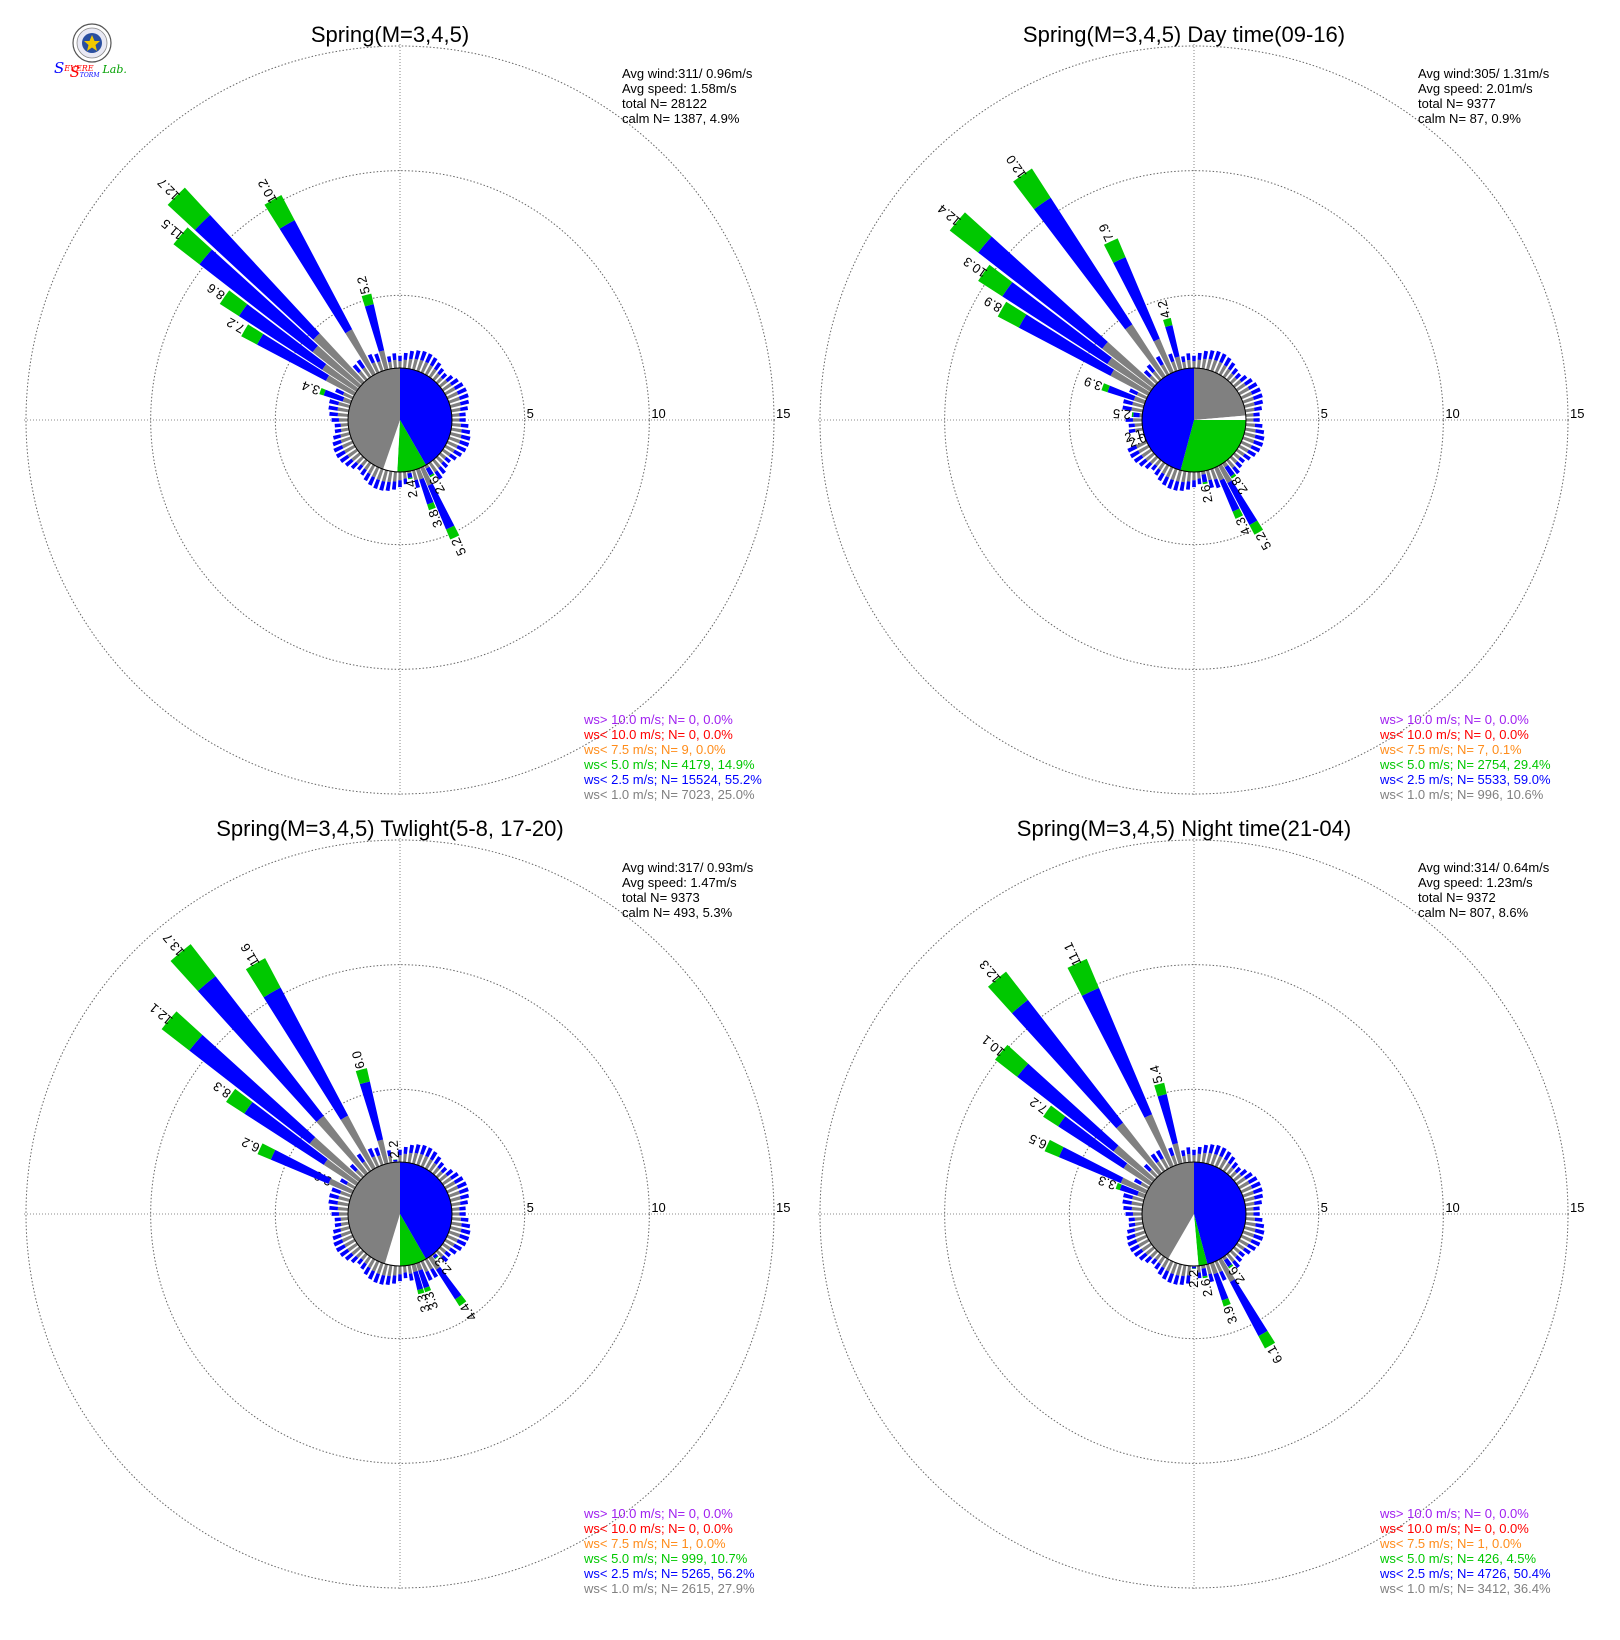  What do you see at coordinates (654, 1543) in the screenshot?
I see `legend-entry: ws< 7.5 m/s; N= 1, 0.0%` at bounding box center [654, 1543].